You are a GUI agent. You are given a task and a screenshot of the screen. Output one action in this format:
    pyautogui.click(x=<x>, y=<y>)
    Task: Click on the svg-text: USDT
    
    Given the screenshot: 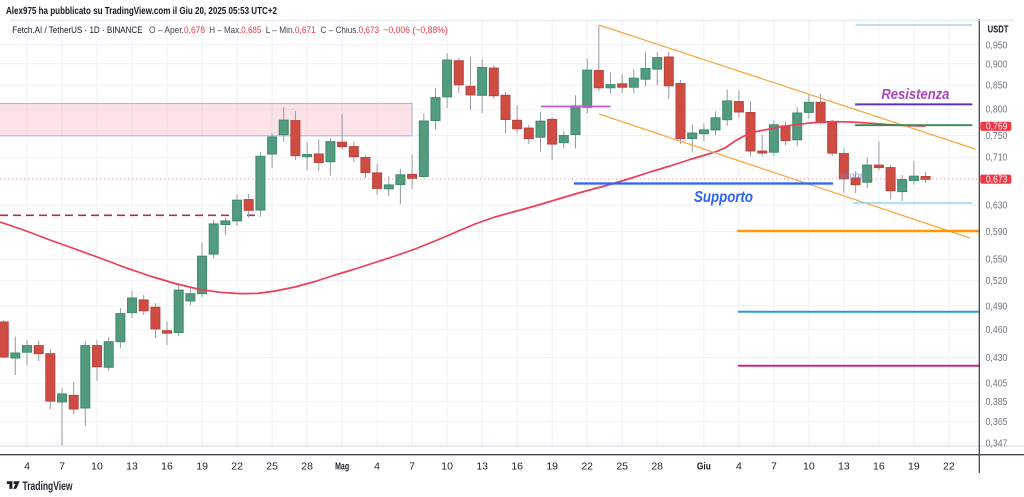 What is the action you would take?
    pyautogui.click(x=998, y=29)
    